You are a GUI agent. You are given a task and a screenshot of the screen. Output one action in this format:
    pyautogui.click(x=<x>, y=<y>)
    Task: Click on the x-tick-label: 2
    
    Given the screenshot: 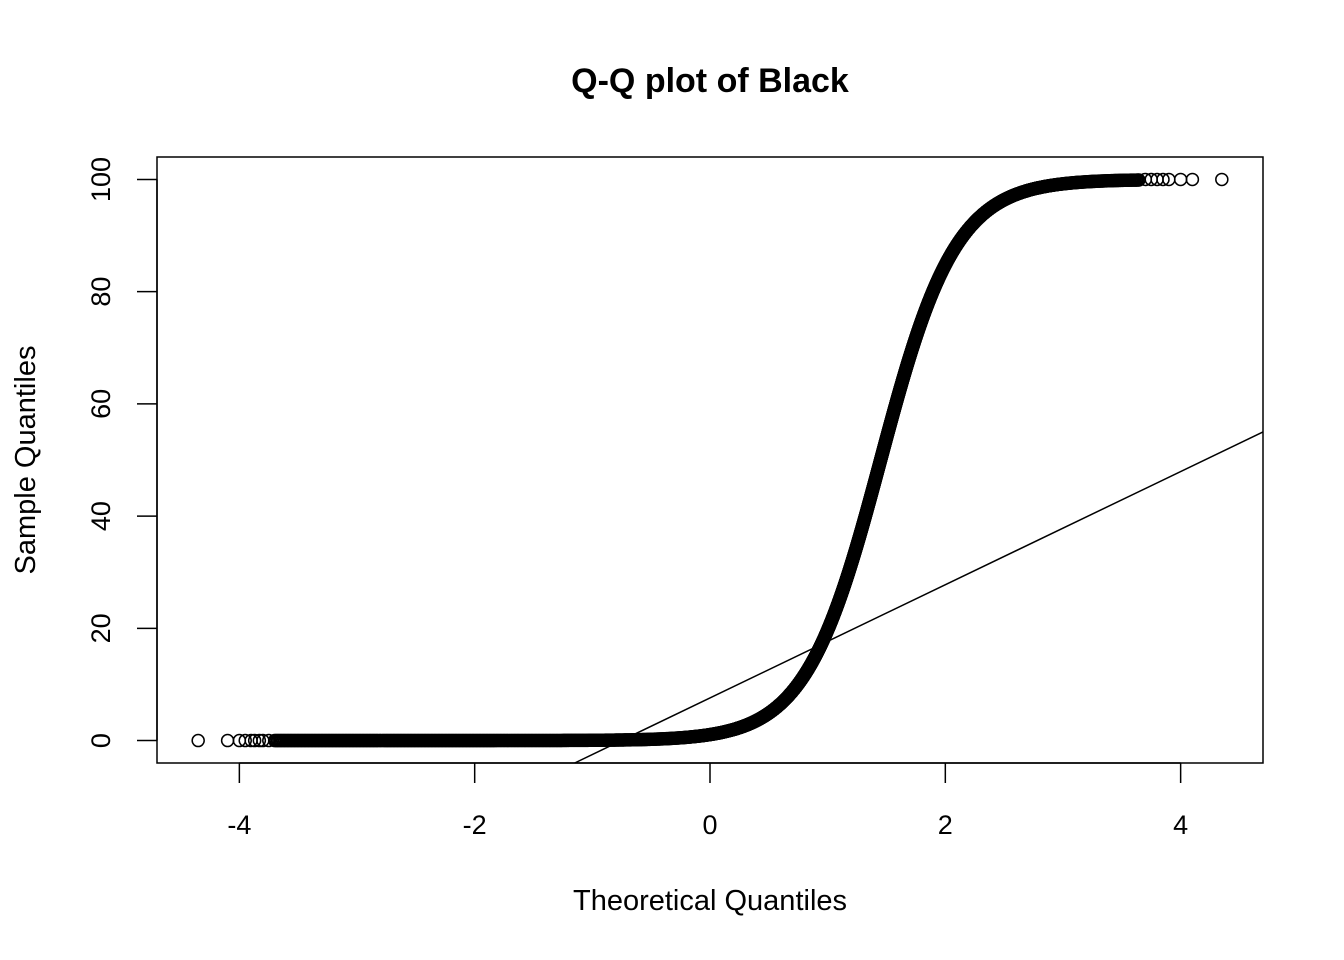 What is the action you would take?
    pyautogui.click(x=945, y=825)
    